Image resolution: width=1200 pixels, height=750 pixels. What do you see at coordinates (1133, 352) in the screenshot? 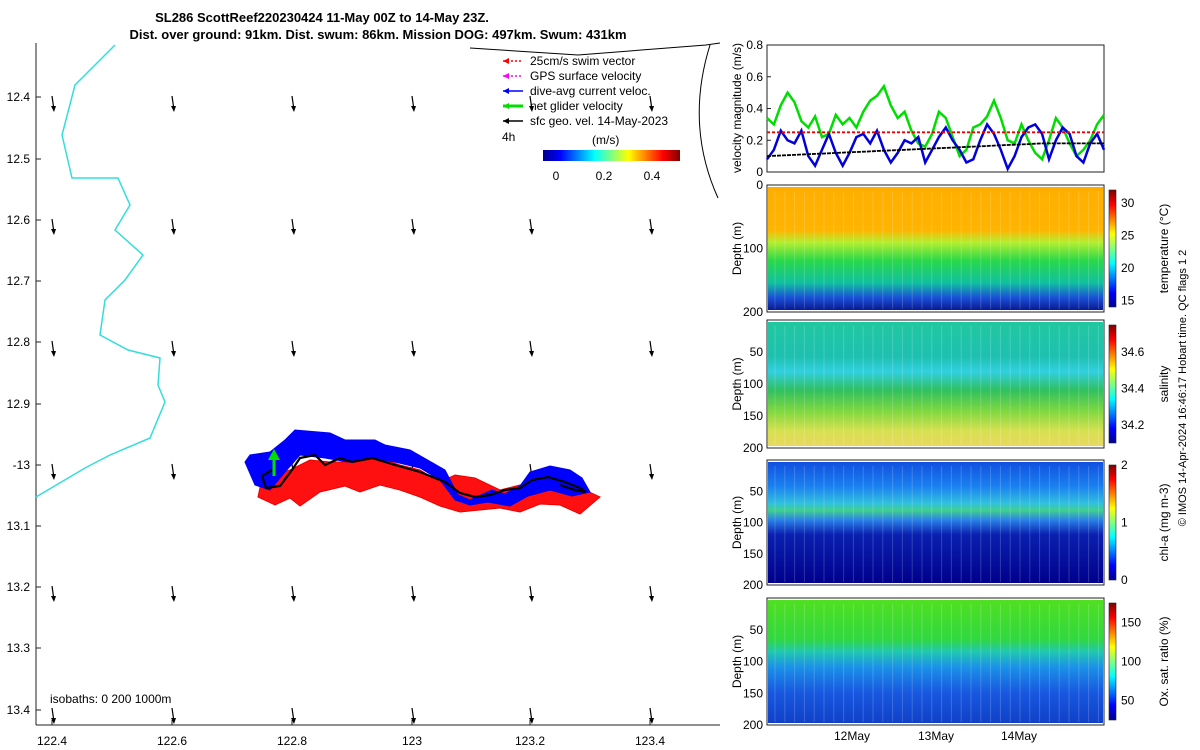
I see `heatmap-colorbar-tick: 34.6` at bounding box center [1133, 352].